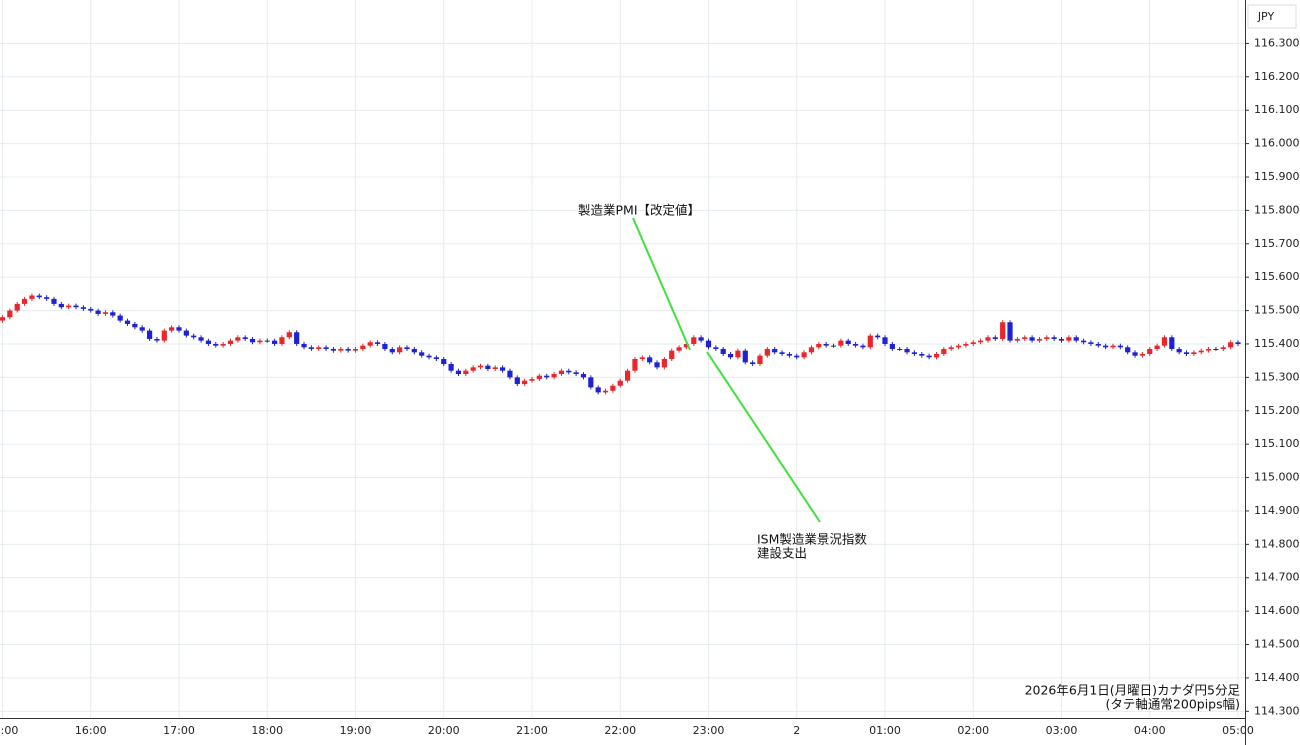 This screenshot has width=1300, height=745. I want to click on x-tick-label: 02:00, so click(973, 730).